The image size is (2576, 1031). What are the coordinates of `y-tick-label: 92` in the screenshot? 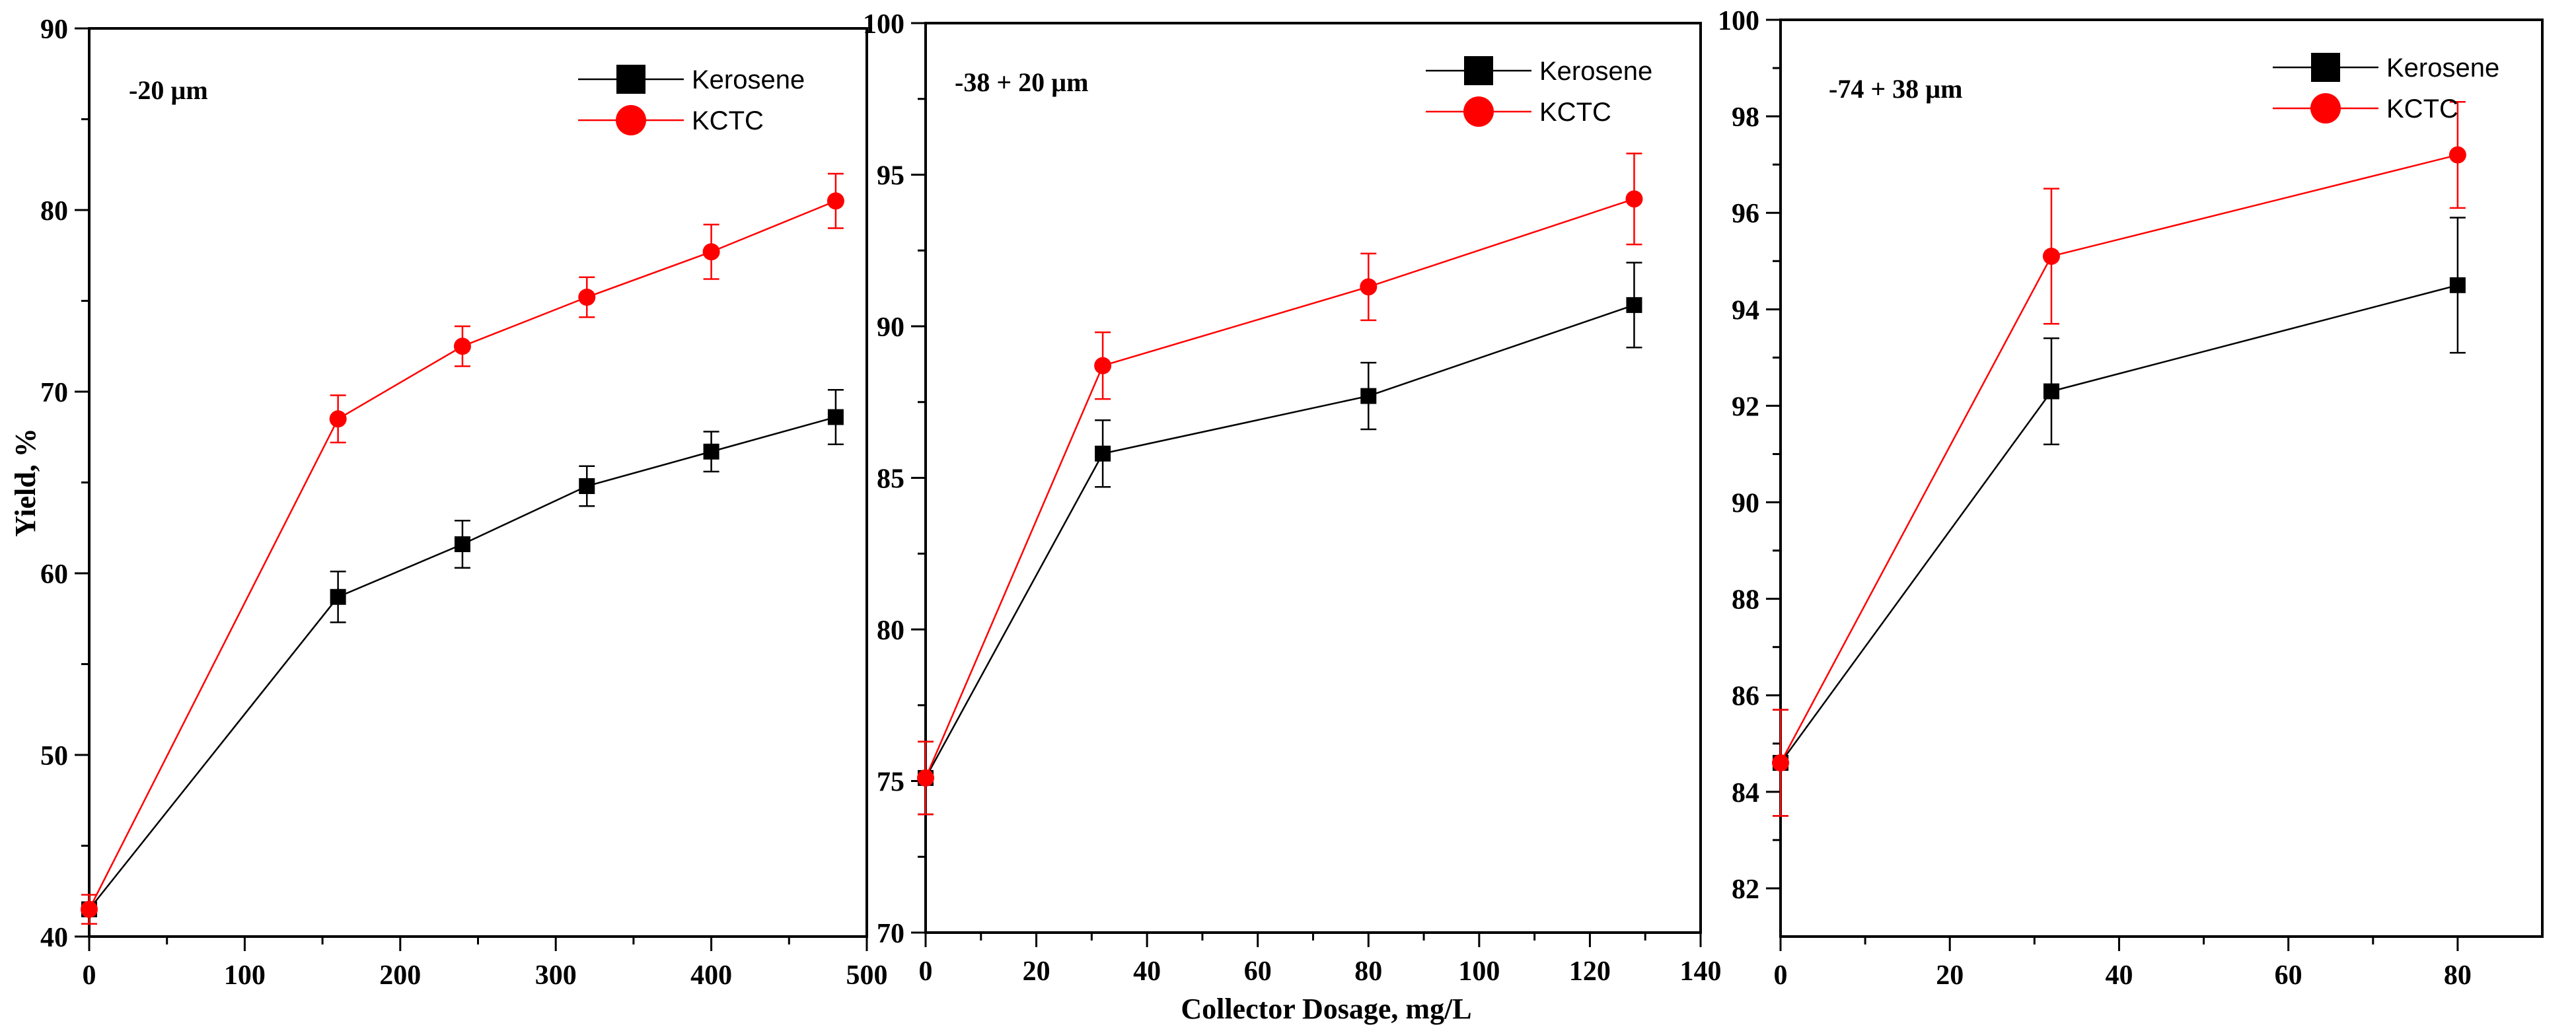 It's located at (1745, 407).